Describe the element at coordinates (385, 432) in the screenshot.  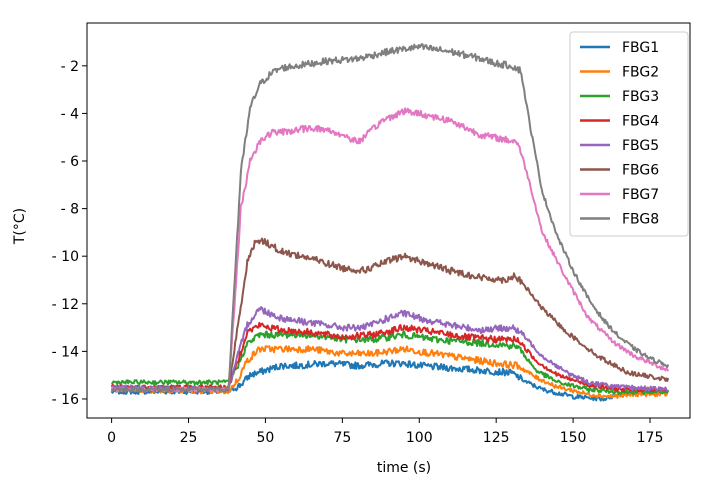
I see `x-axis: 0 25 50 75 100 125 150 175` at that location.